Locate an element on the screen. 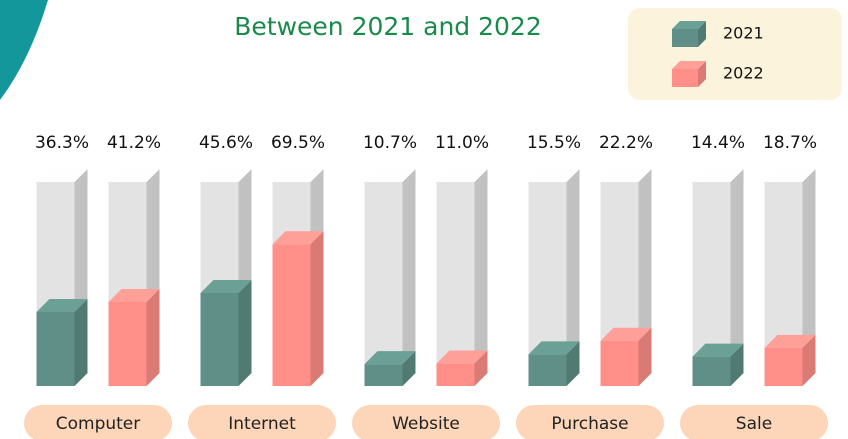 The height and width of the screenshot is (439, 848). value-label: 41.2% is located at coordinates (134, 143).